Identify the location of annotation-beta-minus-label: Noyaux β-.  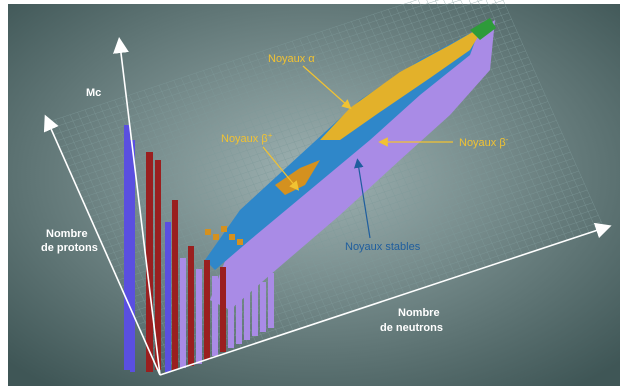
(484, 142).